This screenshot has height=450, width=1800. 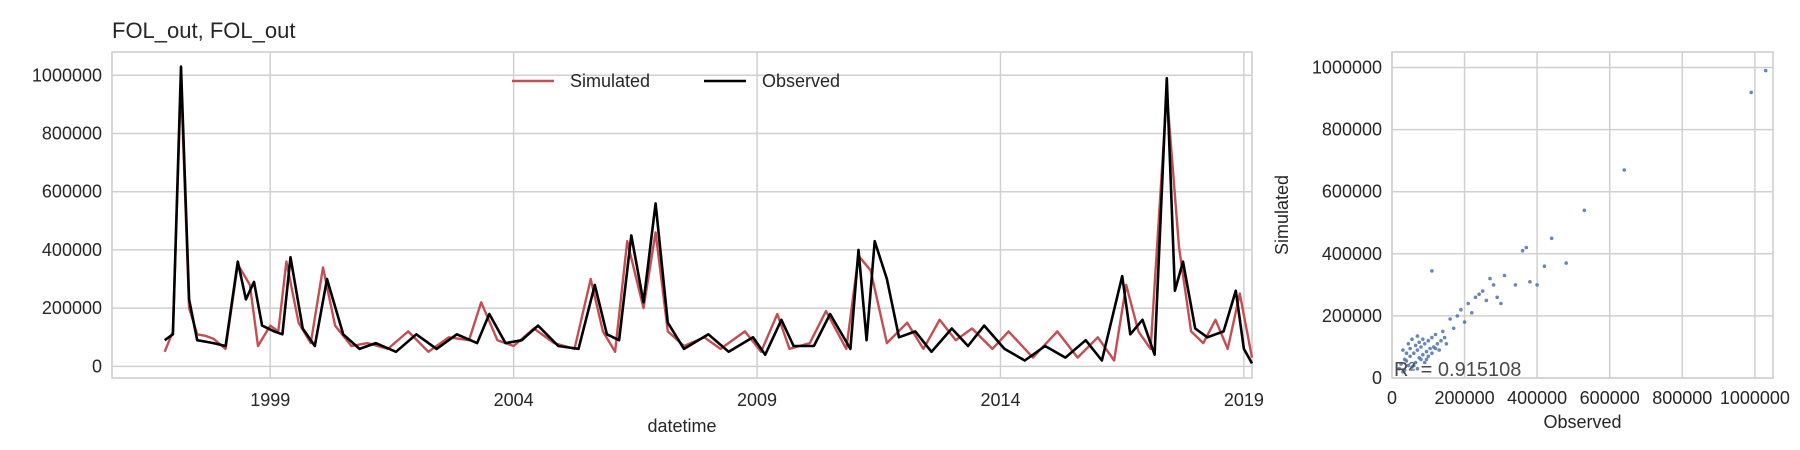 What do you see at coordinates (1755, 398) in the screenshot?
I see `x-tick-label: 1000000` at bounding box center [1755, 398].